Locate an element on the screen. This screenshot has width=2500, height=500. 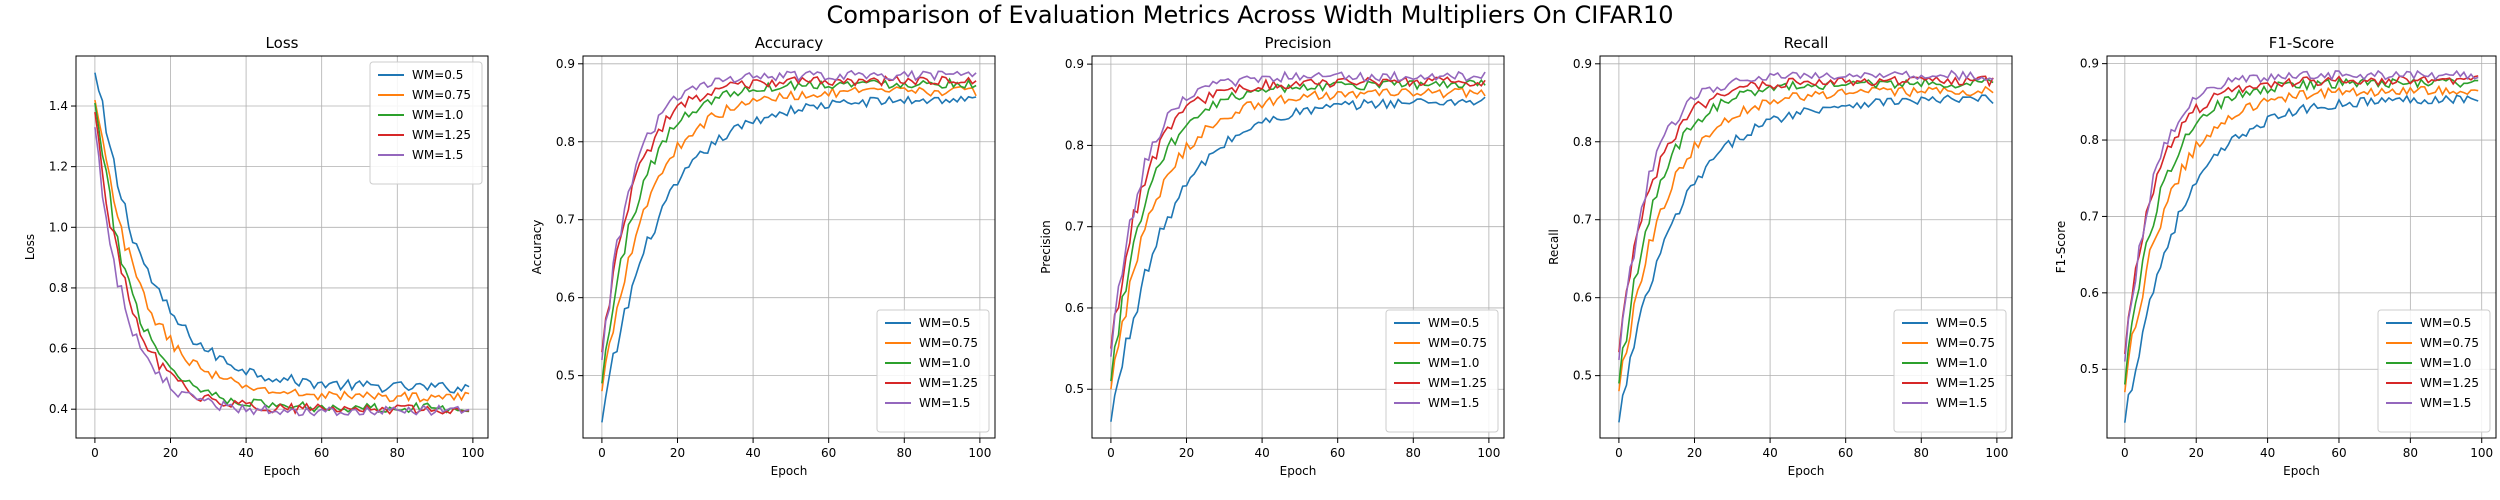
chart-title: Loss is located at coordinates (282, 43).